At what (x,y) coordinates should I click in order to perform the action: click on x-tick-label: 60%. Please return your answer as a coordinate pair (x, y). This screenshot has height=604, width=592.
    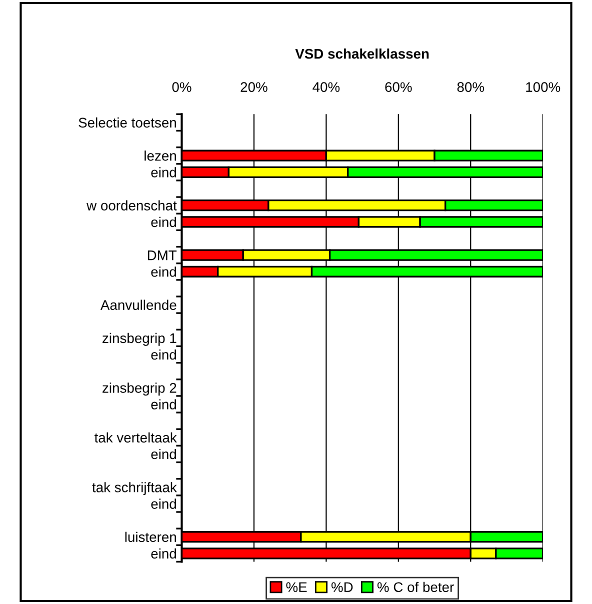
    Looking at the image, I should click on (398, 87).